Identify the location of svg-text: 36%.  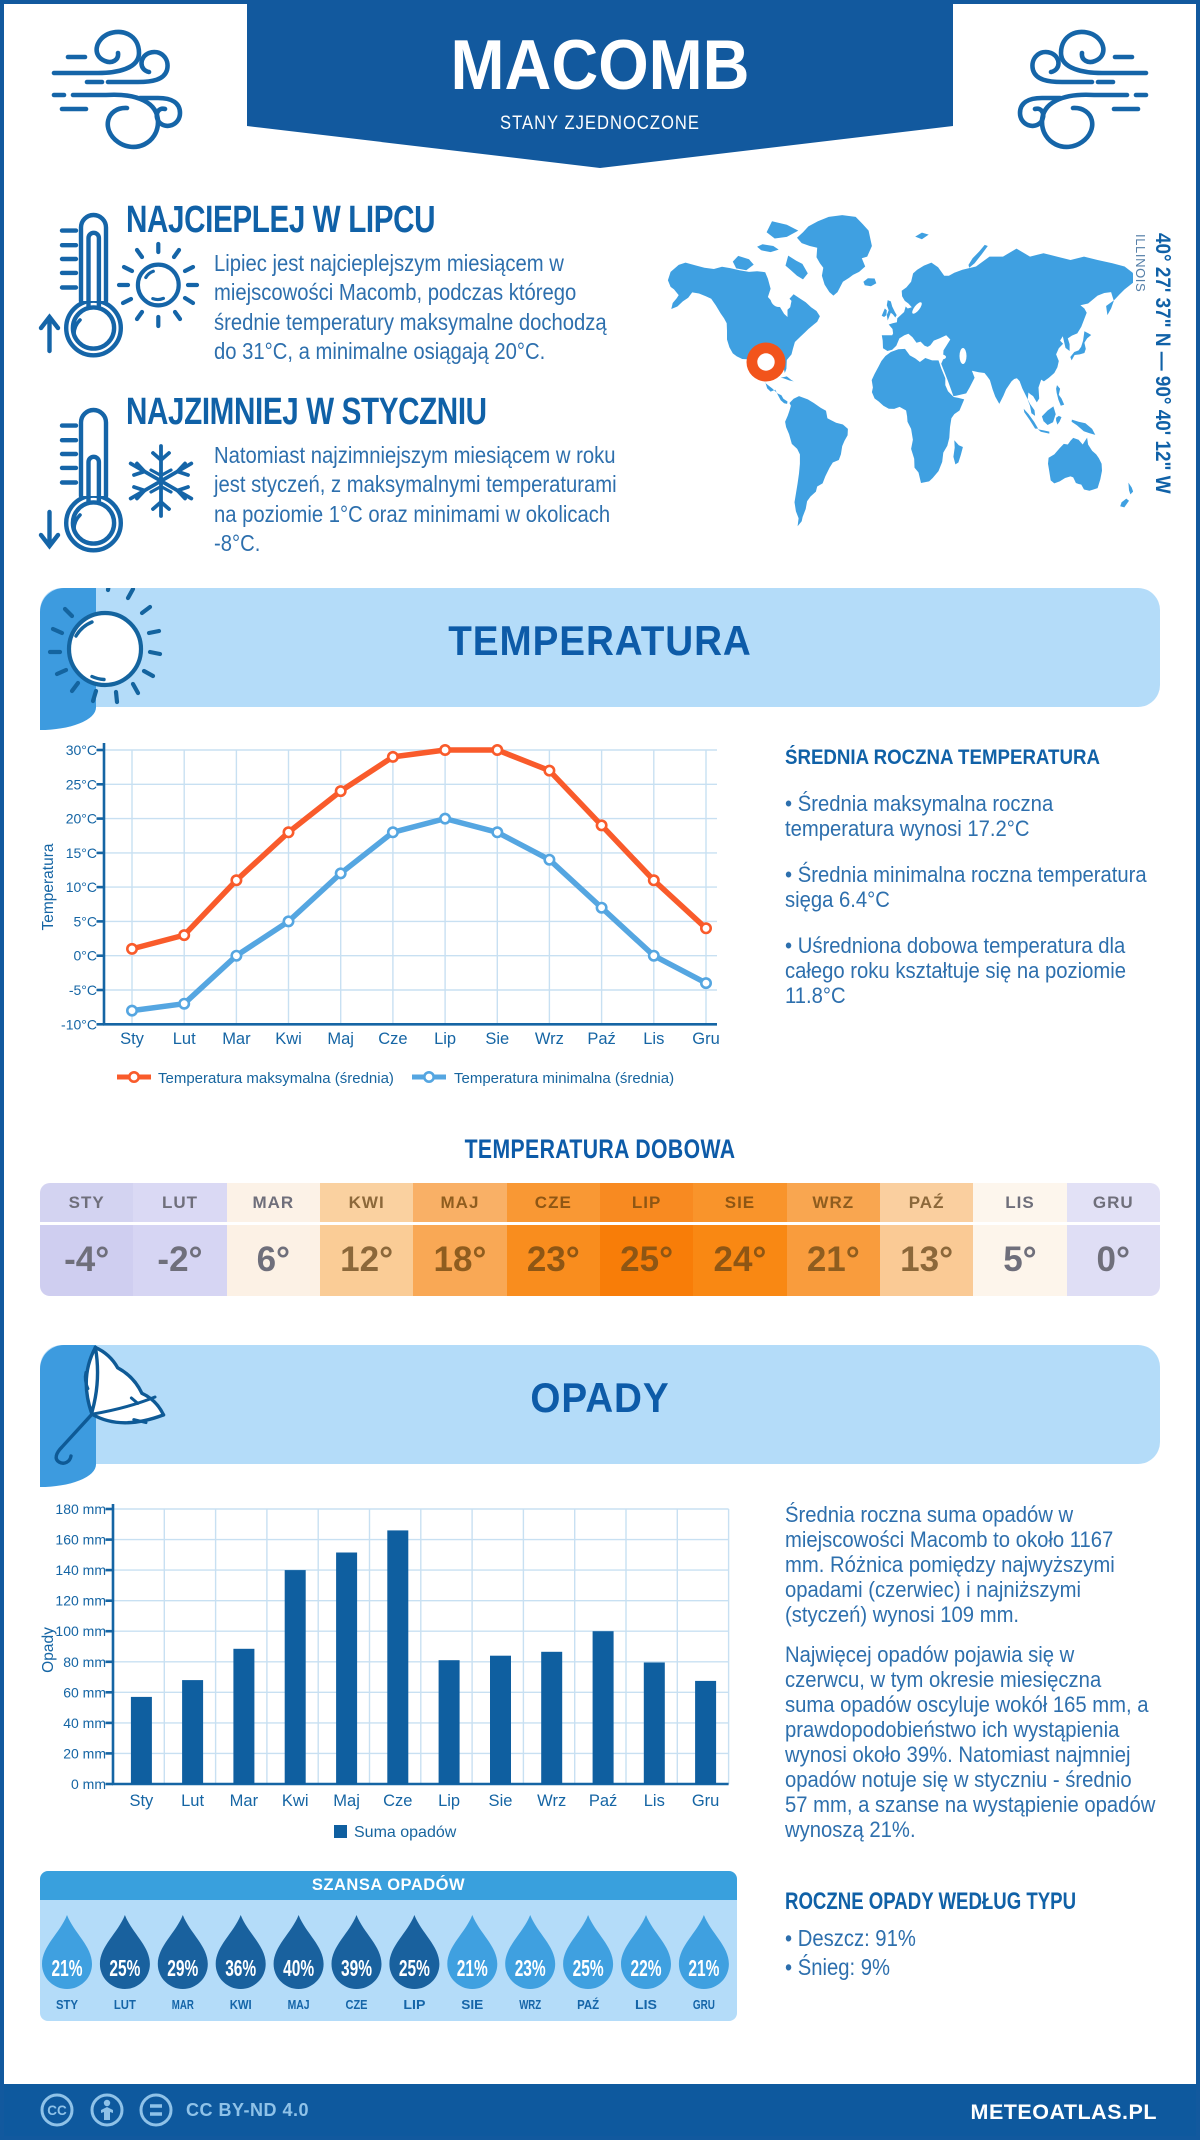
(240, 1968).